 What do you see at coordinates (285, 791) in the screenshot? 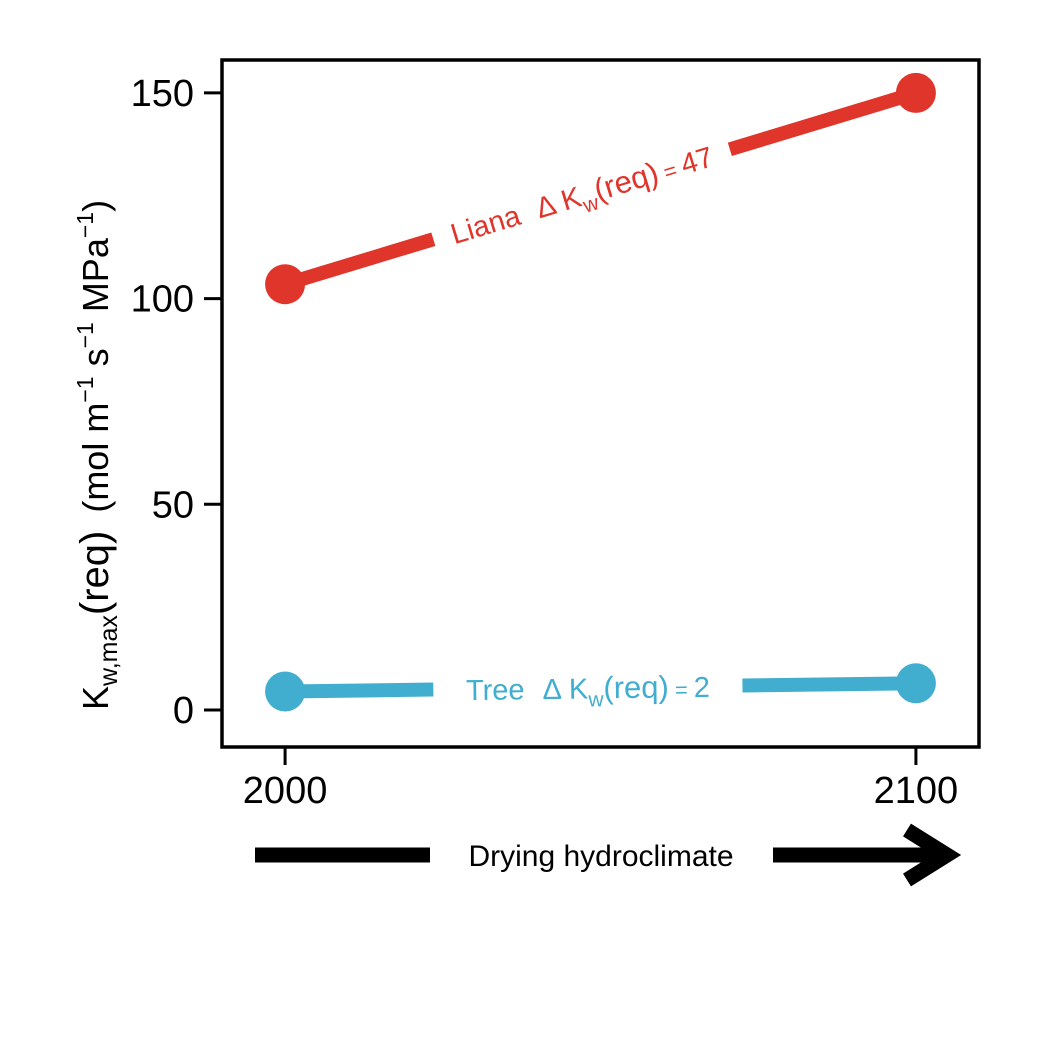
I see `x-tick-label: 2000` at bounding box center [285, 791].